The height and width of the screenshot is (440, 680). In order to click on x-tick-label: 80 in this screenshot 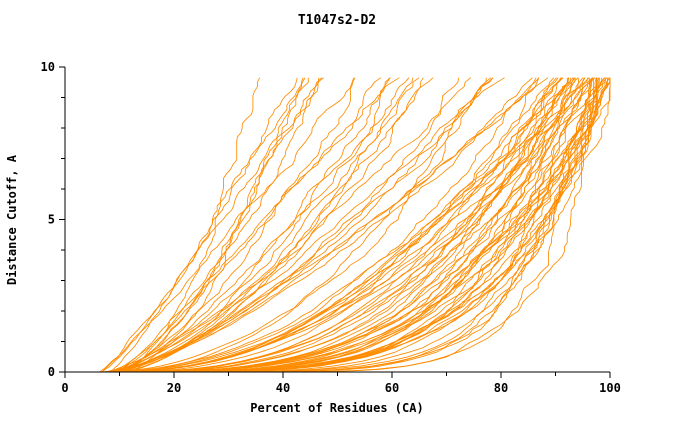, I will do `click(501, 388)`.